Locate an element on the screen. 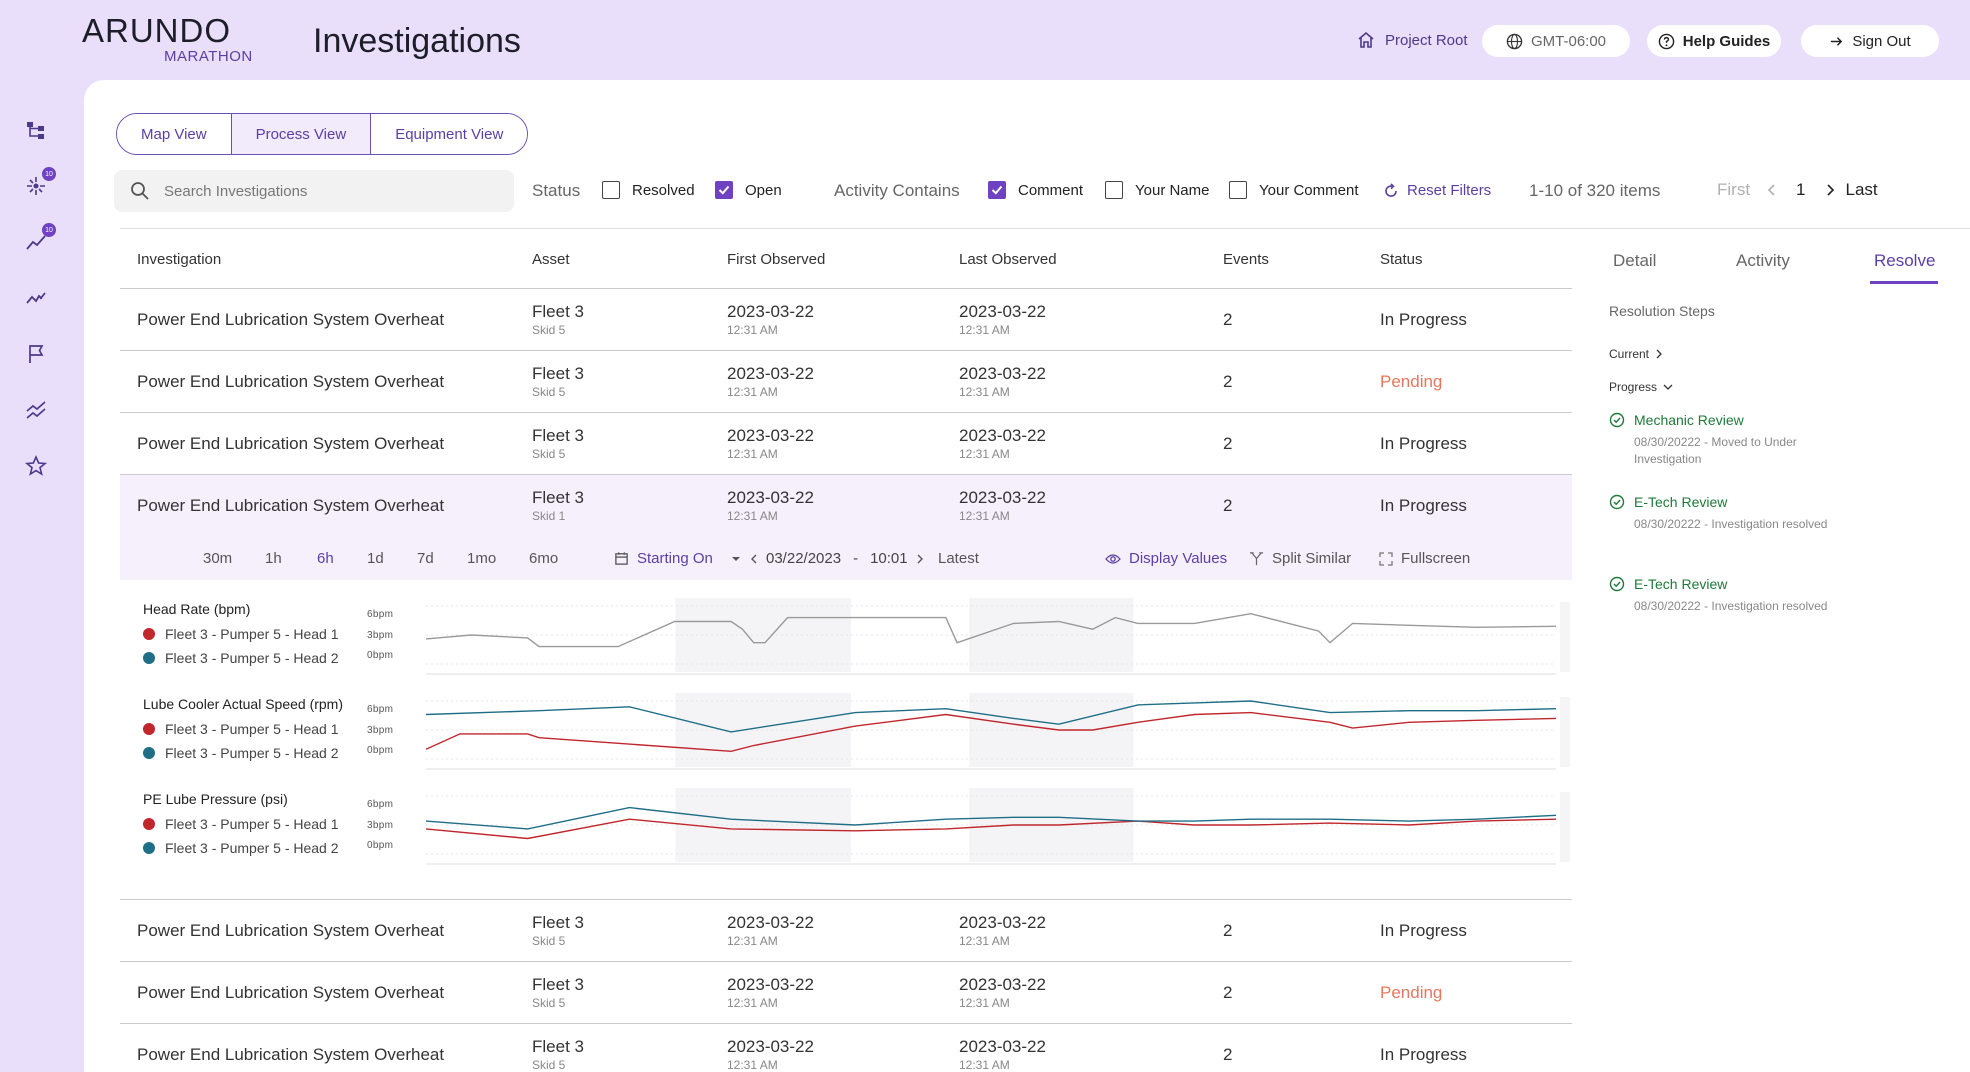 Image resolution: width=1970 pixels, height=1072 pixels. tab-resolve: Resolve is located at coordinates (1905, 260).